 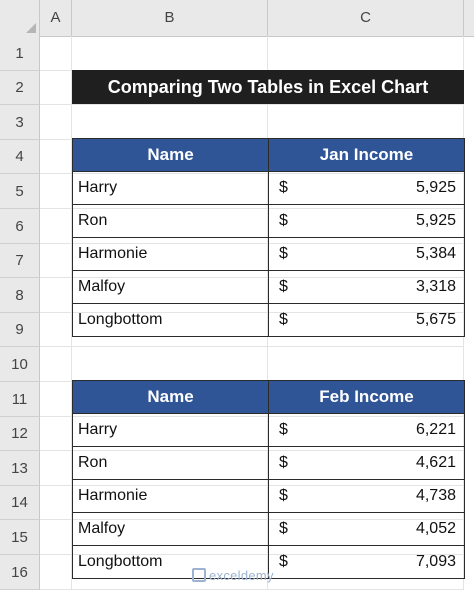 What do you see at coordinates (366, 18) in the screenshot?
I see `column-header-c: C` at bounding box center [366, 18].